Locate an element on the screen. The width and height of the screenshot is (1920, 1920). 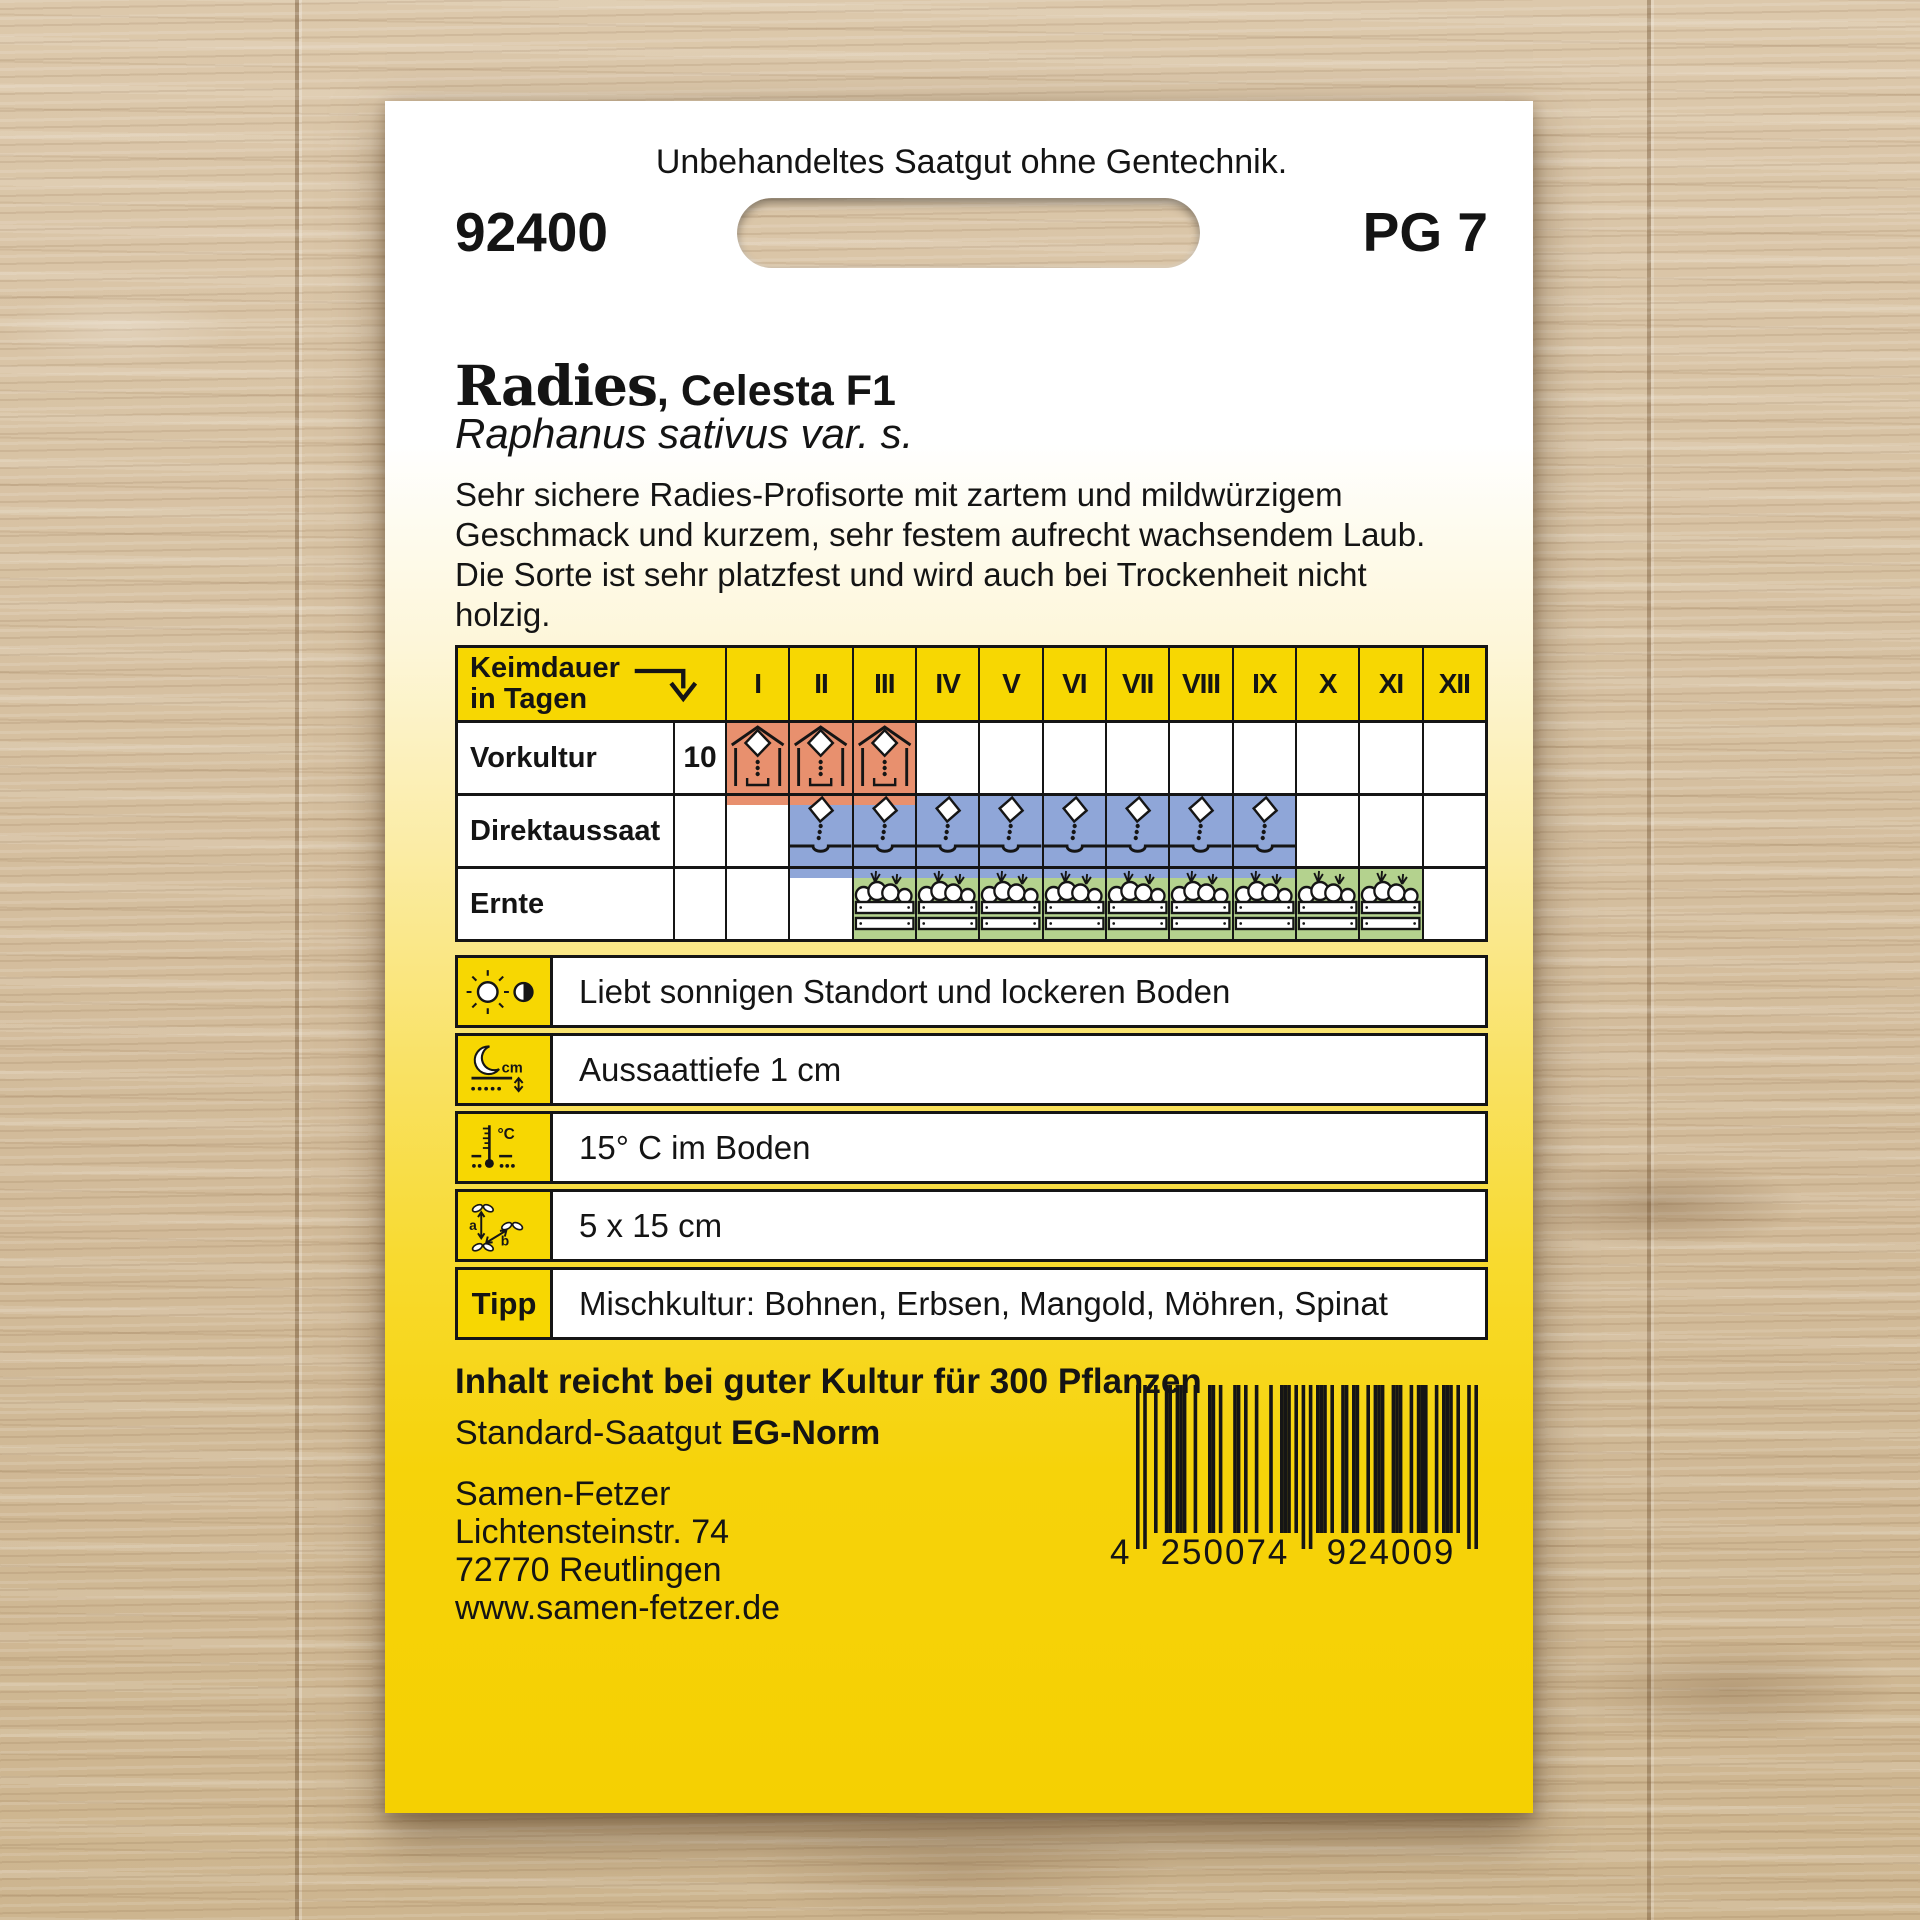
calendar-cell-vorkultur-IV is located at coordinates (946, 758).